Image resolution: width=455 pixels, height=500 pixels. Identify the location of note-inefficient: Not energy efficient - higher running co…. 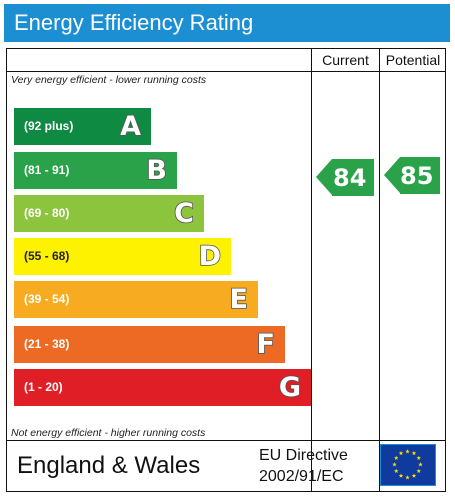
(108, 433).